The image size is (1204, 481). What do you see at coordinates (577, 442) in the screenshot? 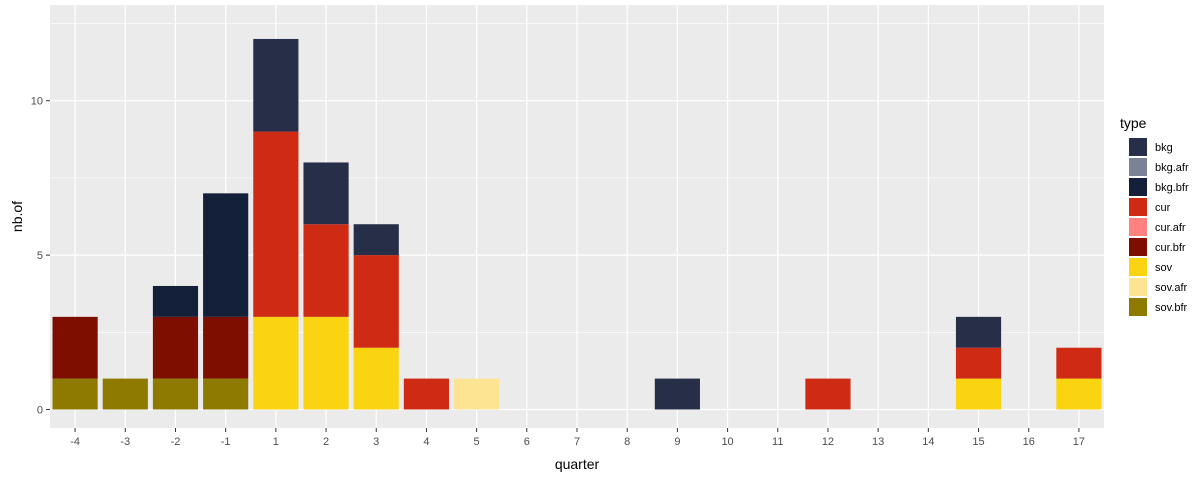
I see `x-tick-label: 7` at bounding box center [577, 442].